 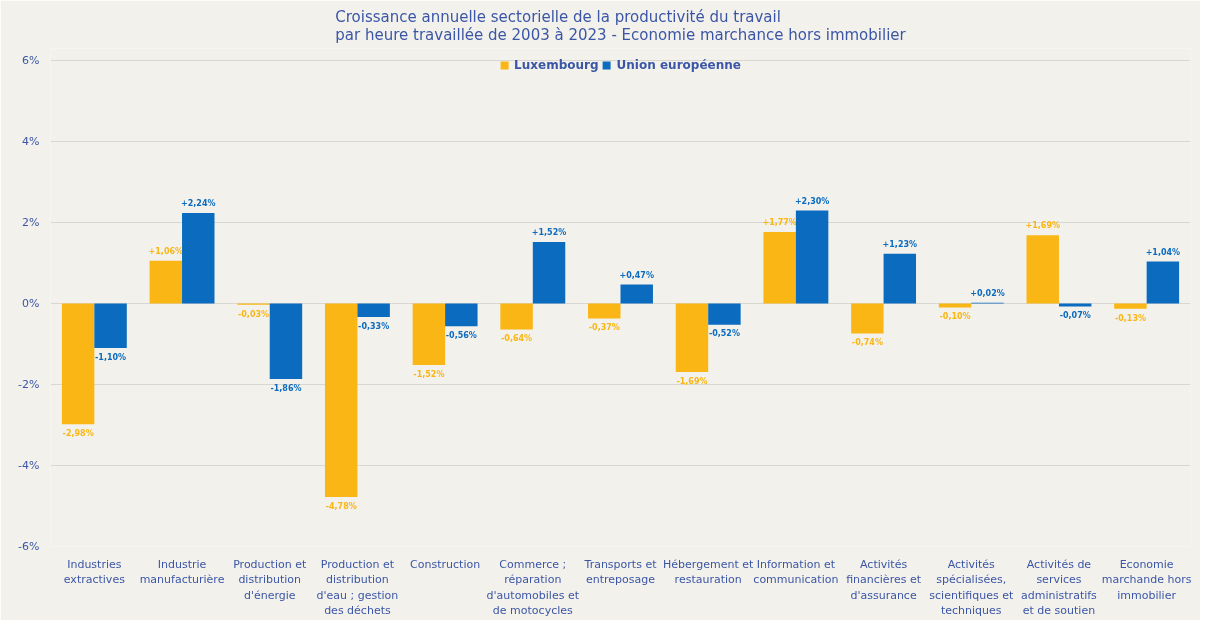 I want to click on y-tick-label: -6%, so click(x=29, y=546).